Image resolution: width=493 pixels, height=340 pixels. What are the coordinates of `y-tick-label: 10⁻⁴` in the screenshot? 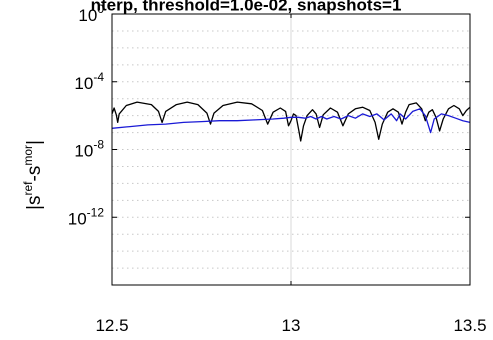 It's located at (89, 81).